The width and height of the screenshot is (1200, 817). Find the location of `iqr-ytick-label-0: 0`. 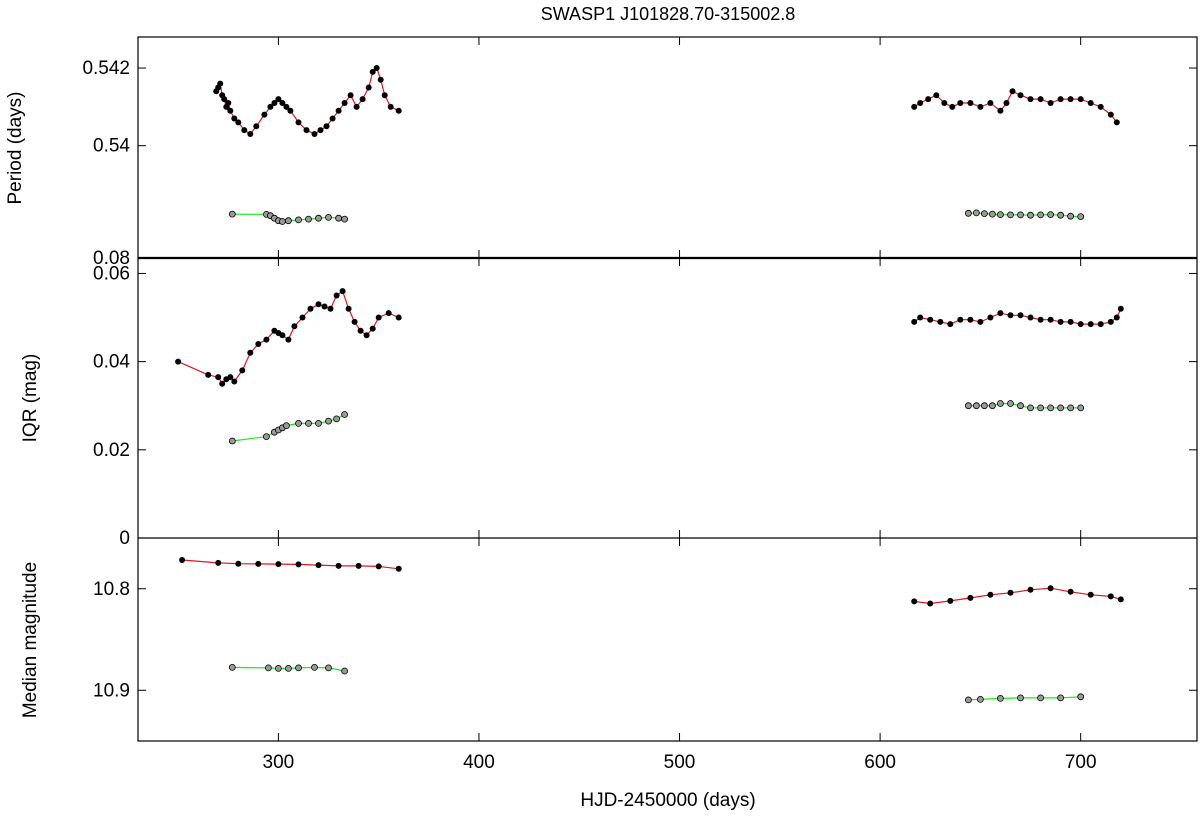

iqr-ytick-label-0: 0 is located at coordinates (124, 538).